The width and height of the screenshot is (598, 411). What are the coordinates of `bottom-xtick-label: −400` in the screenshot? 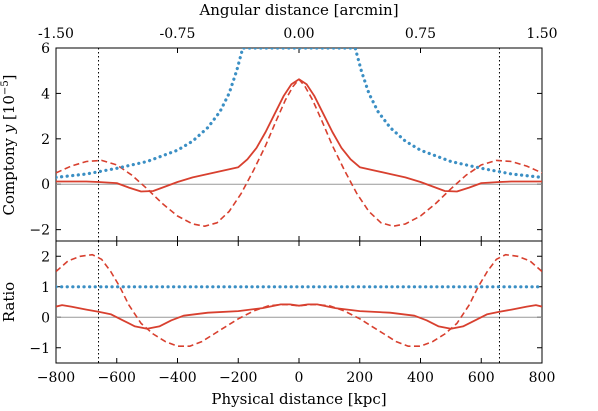 It's located at (177, 378).